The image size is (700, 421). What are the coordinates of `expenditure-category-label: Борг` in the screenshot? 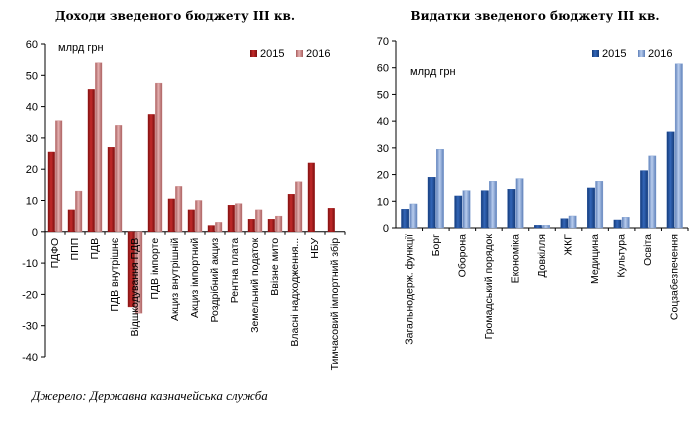 It's located at (436, 245).